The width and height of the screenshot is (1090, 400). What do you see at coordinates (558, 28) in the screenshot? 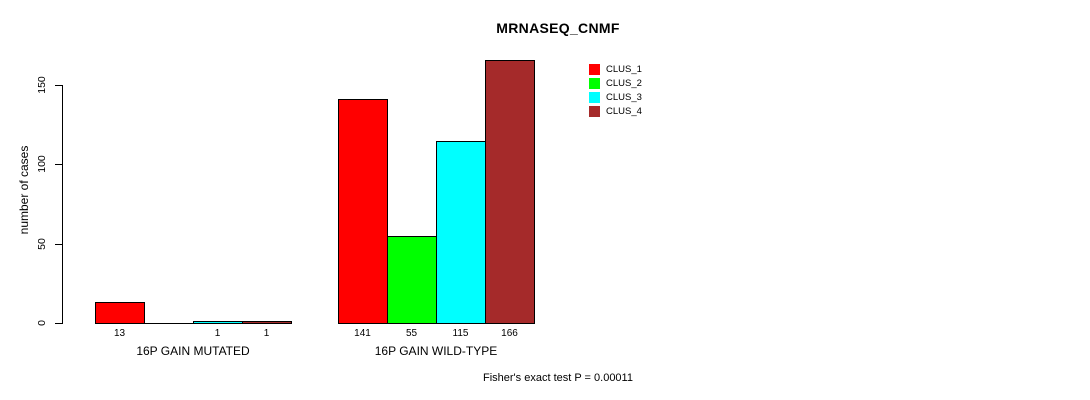
I see `chart-title: MRNASEQ_CNMF` at bounding box center [558, 28].